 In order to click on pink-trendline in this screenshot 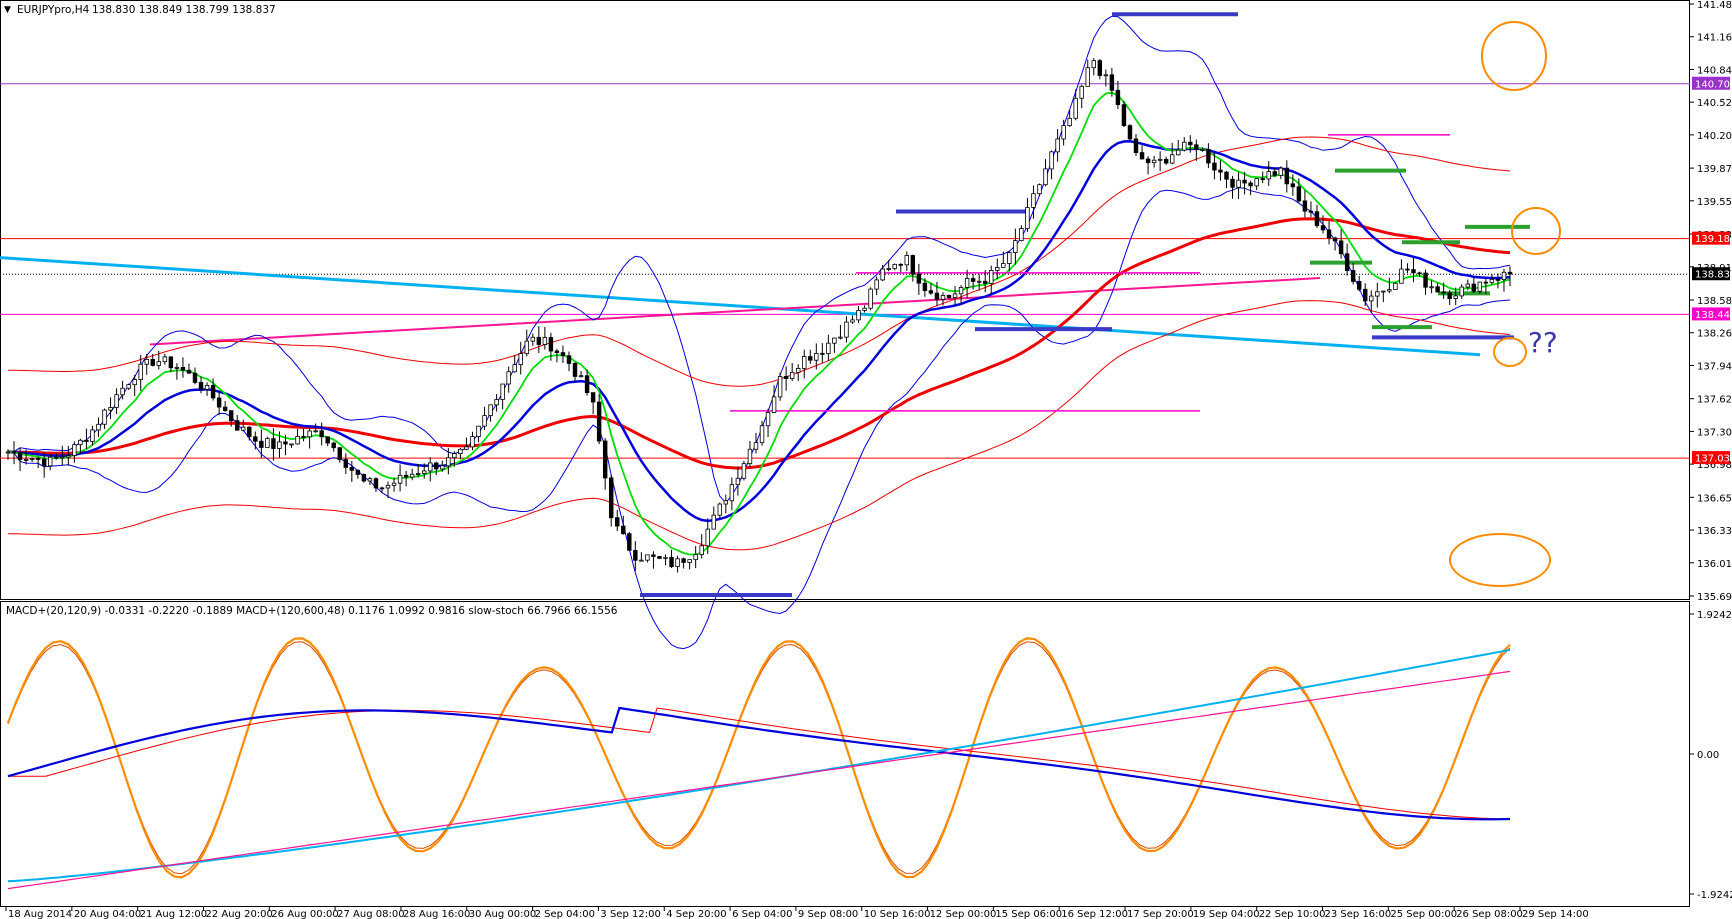, I will do `click(735, 311)`.